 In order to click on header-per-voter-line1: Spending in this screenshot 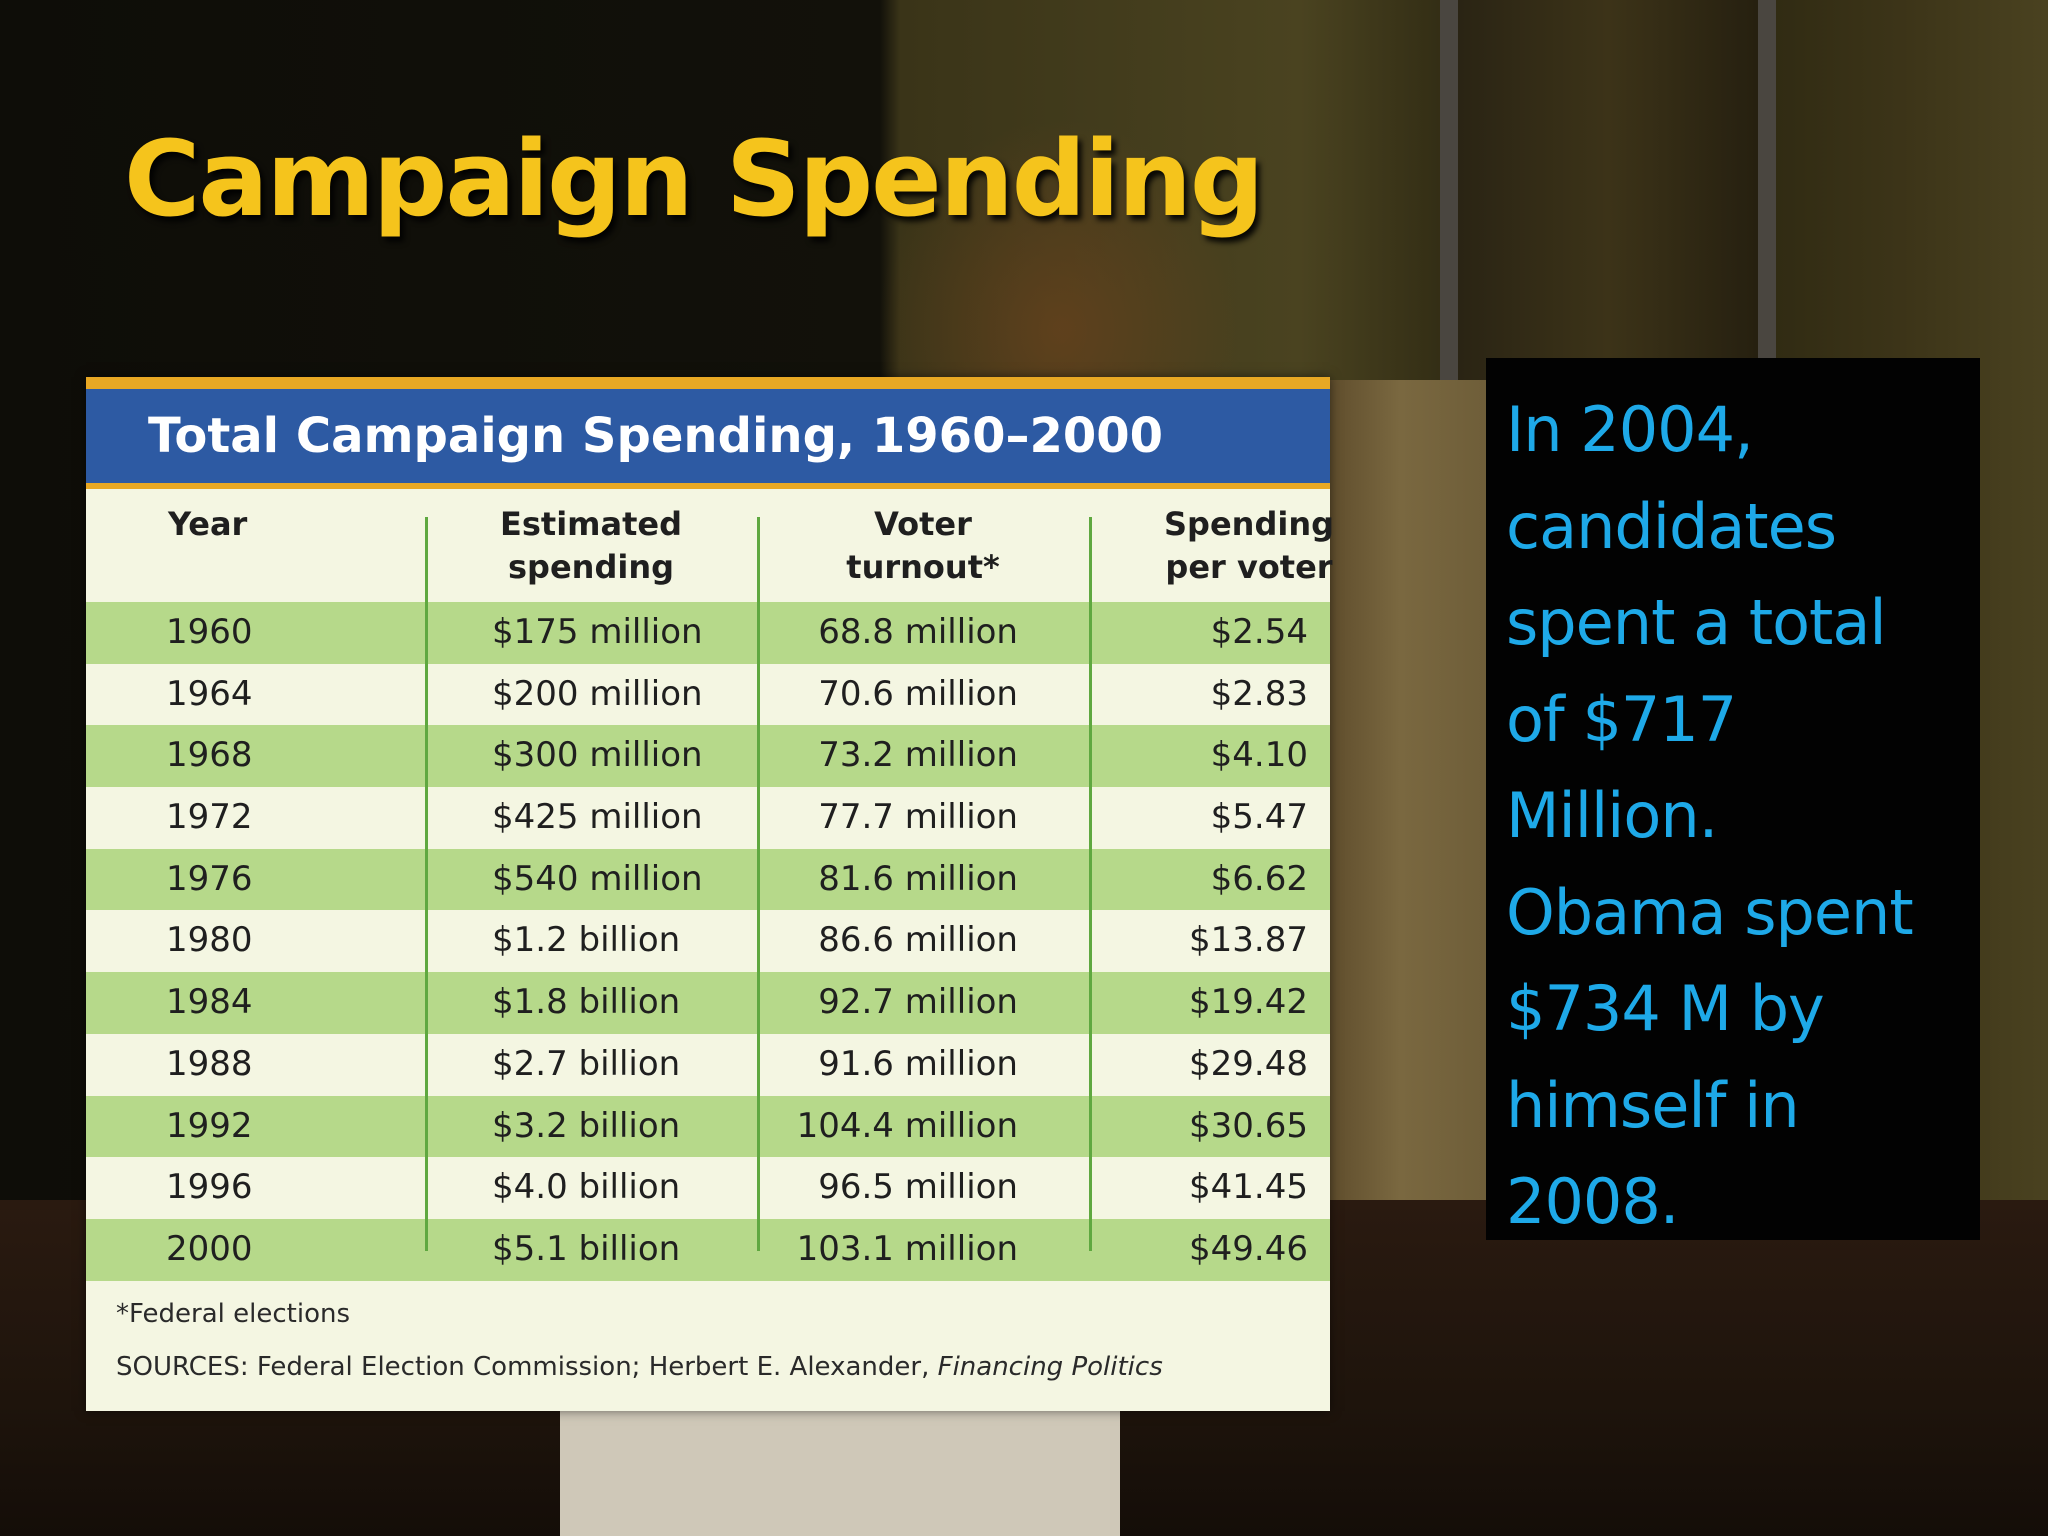, I will do `click(1249, 524)`.